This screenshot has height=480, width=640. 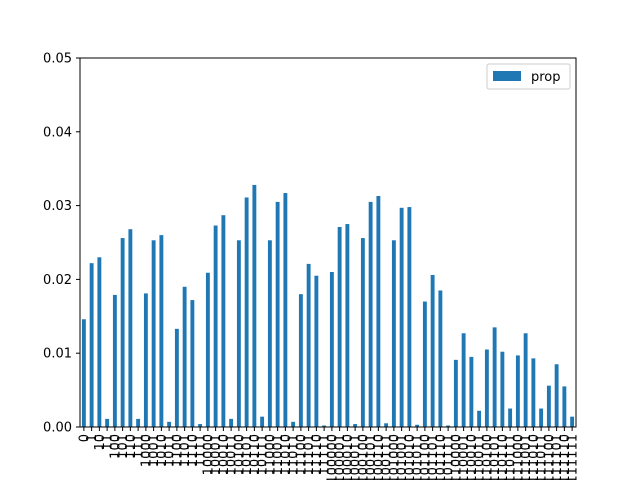 I want to click on legend: prop, so click(x=528, y=76).